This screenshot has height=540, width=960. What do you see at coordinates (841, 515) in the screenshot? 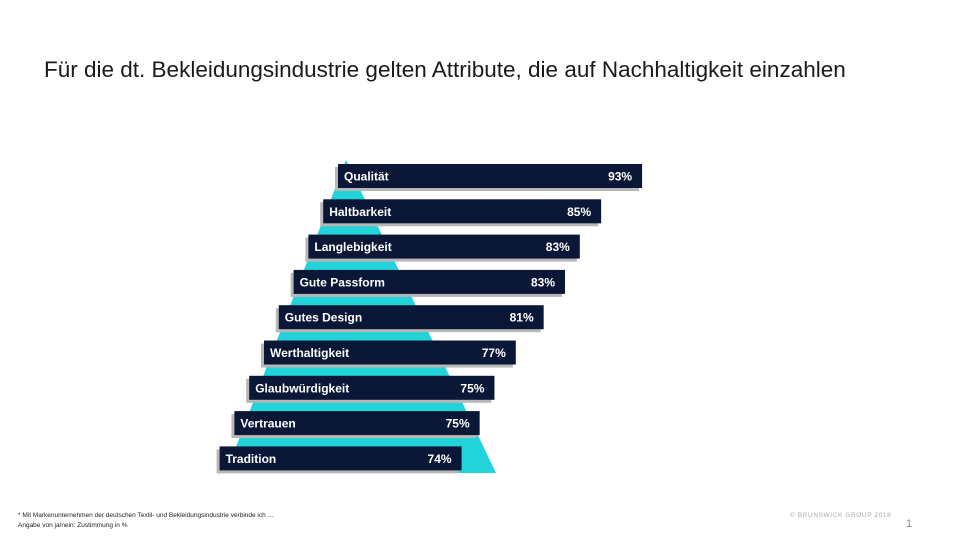
I see `copyright: © BRUNSWICK GROUP 2018` at bounding box center [841, 515].